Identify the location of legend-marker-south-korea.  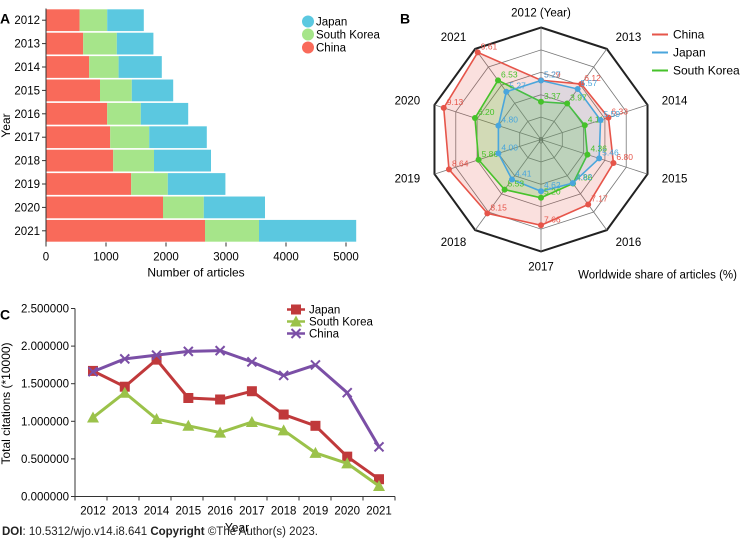
(308, 34).